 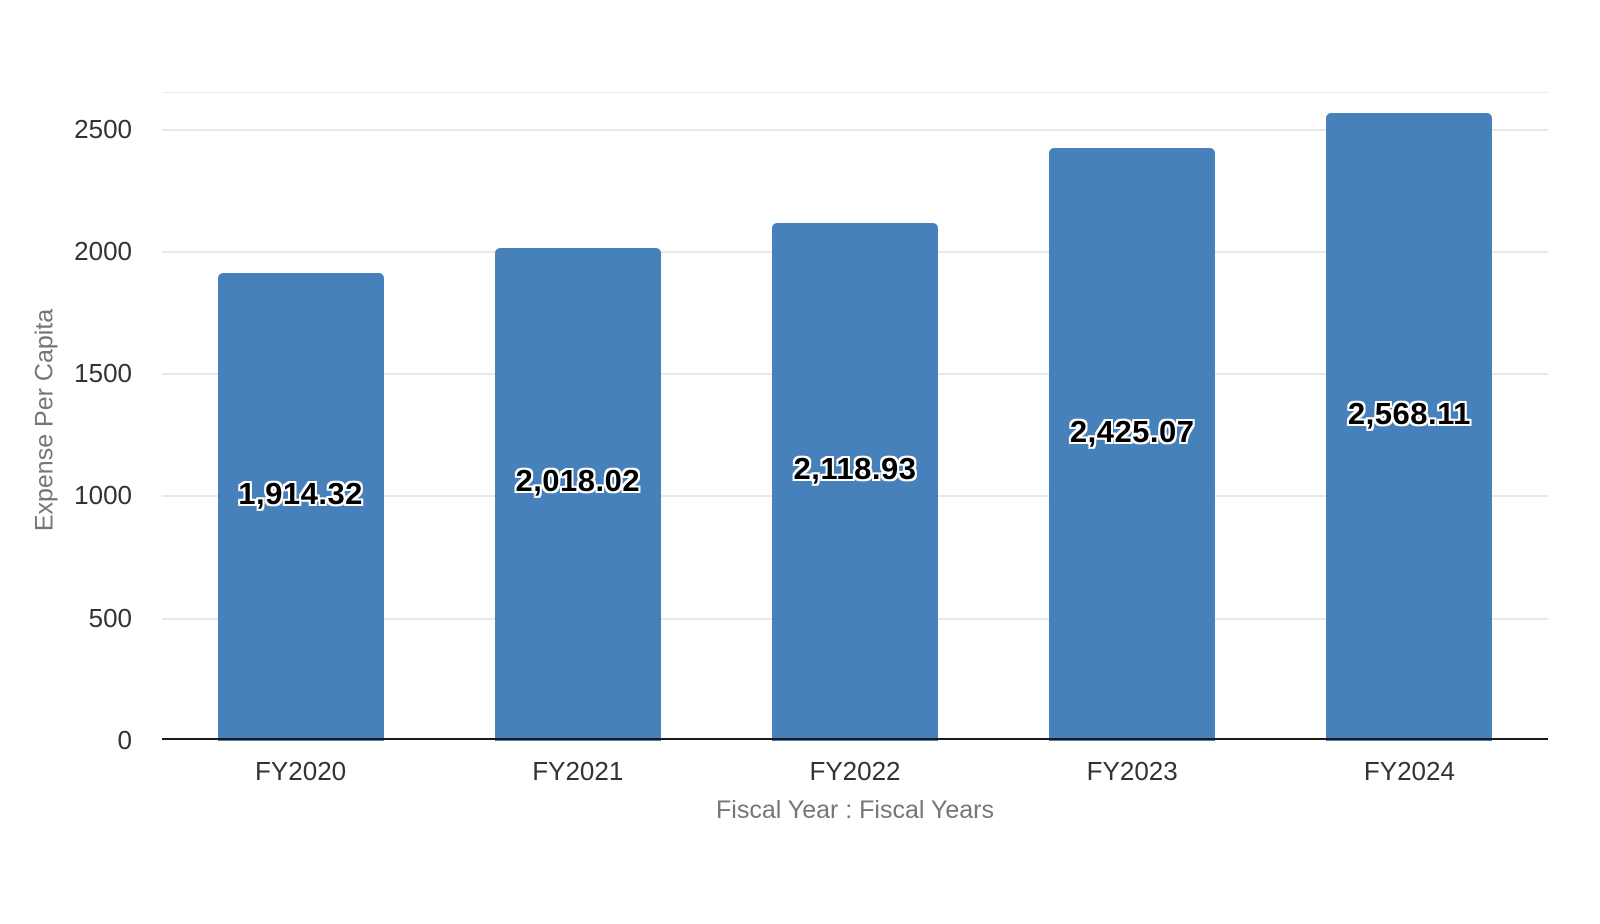 What do you see at coordinates (1132, 431) in the screenshot?
I see `bar-value-label: 2,425.07` at bounding box center [1132, 431].